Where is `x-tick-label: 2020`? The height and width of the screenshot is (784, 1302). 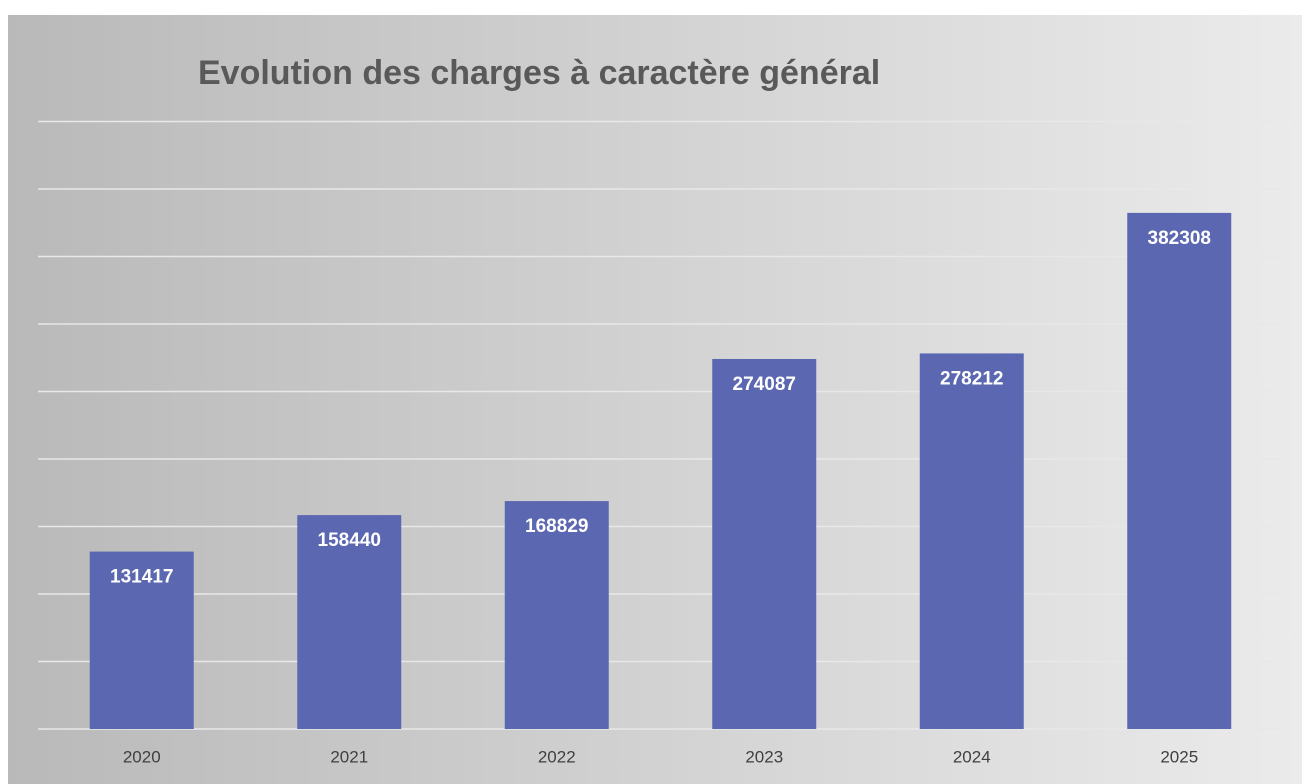
x-tick-label: 2020 is located at coordinates (142, 756).